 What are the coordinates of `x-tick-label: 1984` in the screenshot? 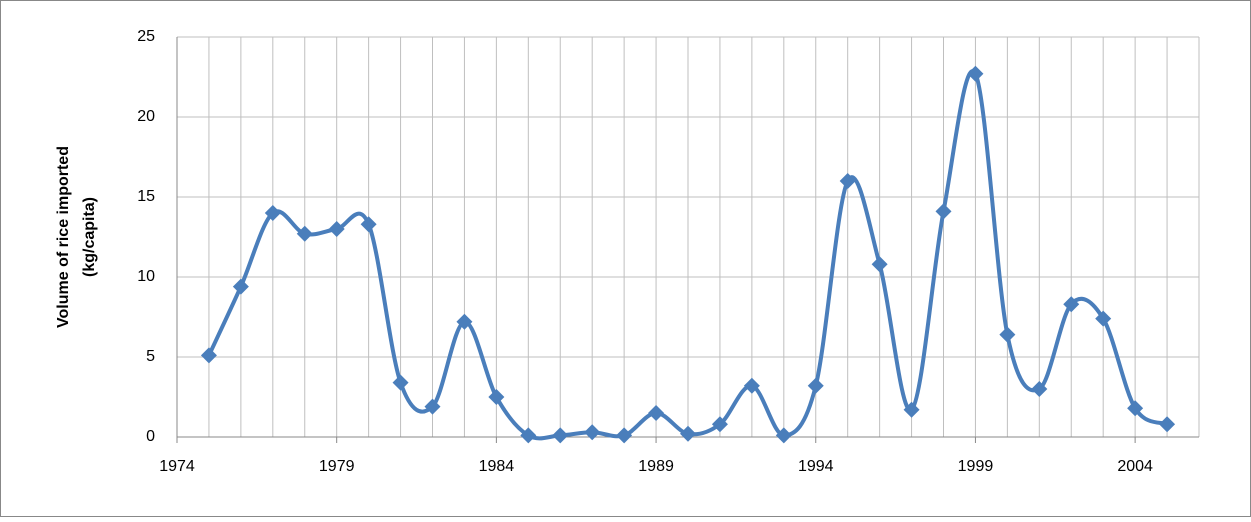 It's located at (497, 466).